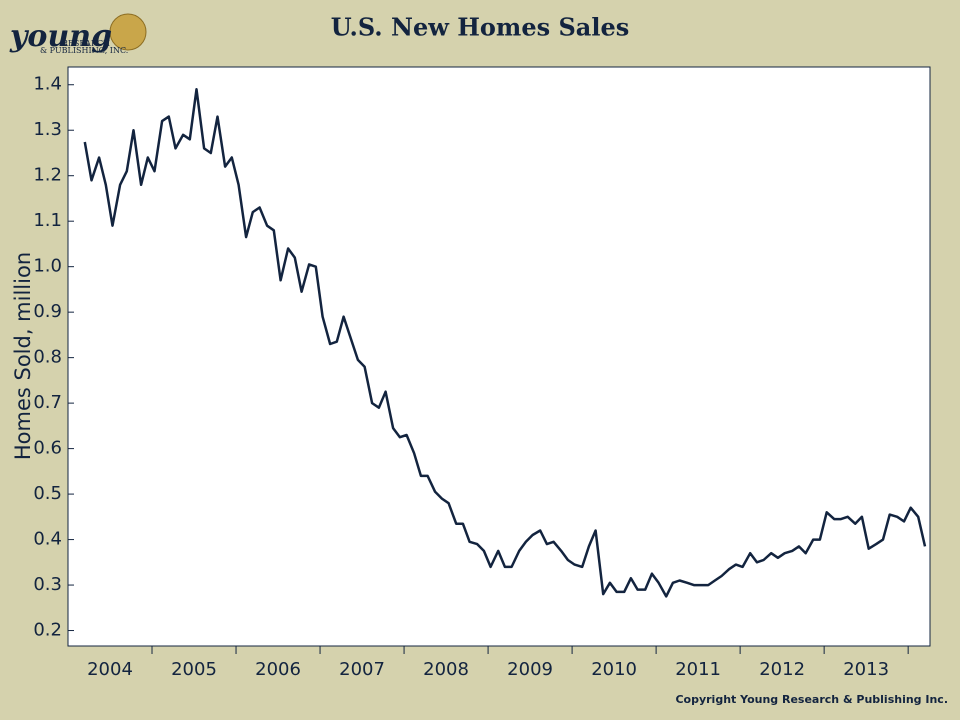  What do you see at coordinates (47, 630) in the screenshot?
I see `y-tick-label: 0.2` at bounding box center [47, 630].